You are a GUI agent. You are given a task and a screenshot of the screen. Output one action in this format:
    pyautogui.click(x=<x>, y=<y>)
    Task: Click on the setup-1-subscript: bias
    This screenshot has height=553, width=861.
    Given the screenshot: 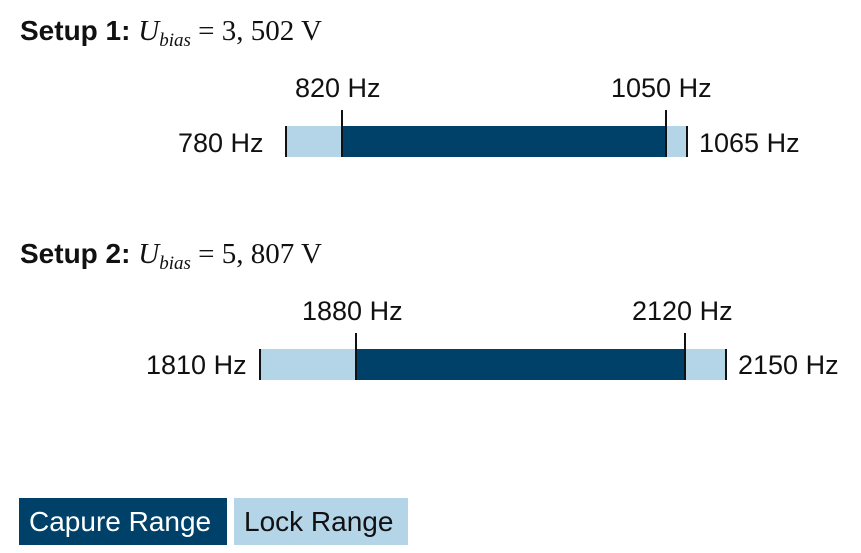 What is the action you would take?
    pyautogui.click(x=175, y=40)
    